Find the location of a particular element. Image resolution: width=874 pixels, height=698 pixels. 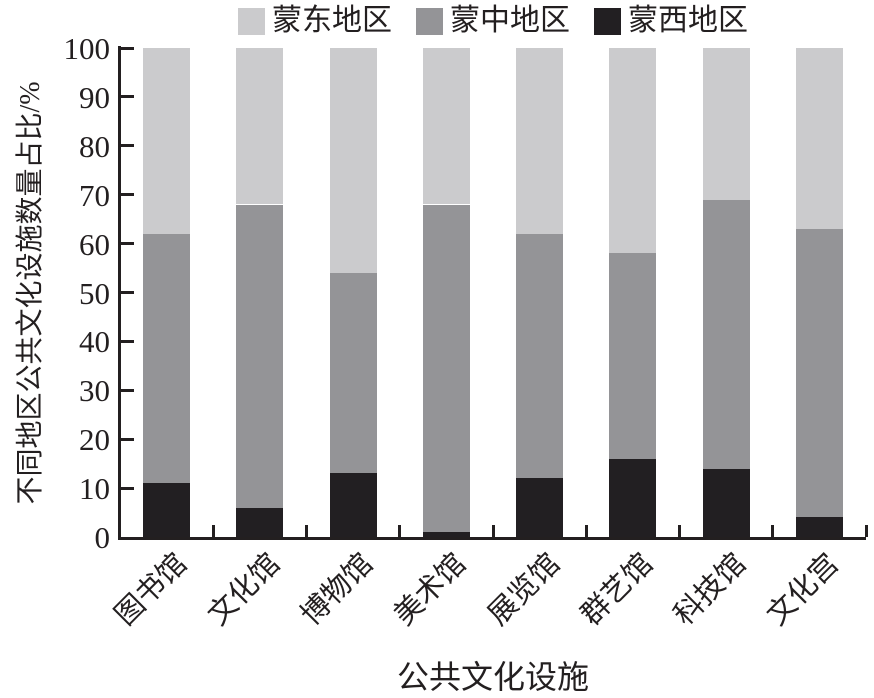

legend-item-mid: 蒙中地区 is located at coordinates (493, 21).